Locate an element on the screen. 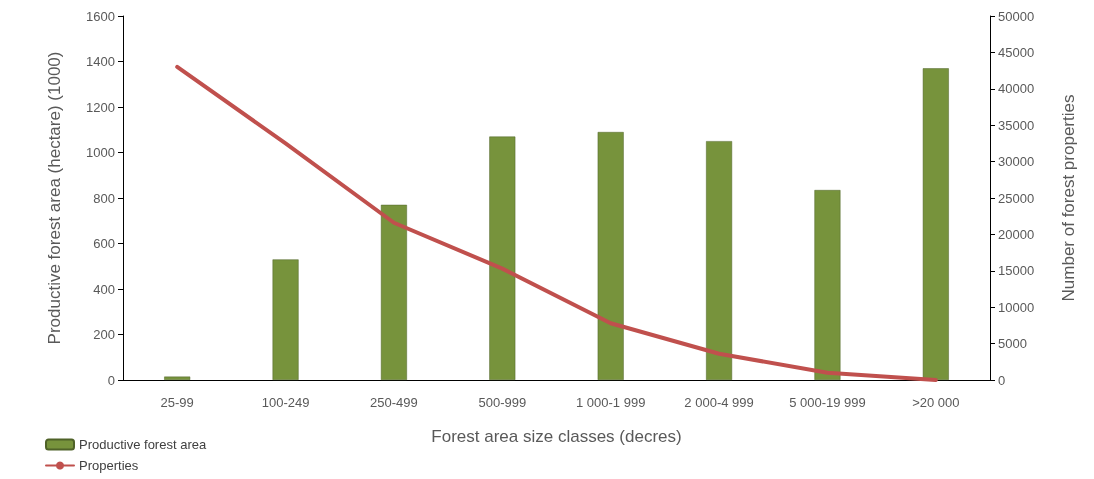 The image size is (1094, 479). y-tick-label: 1200 is located at coordinates (100, 107).